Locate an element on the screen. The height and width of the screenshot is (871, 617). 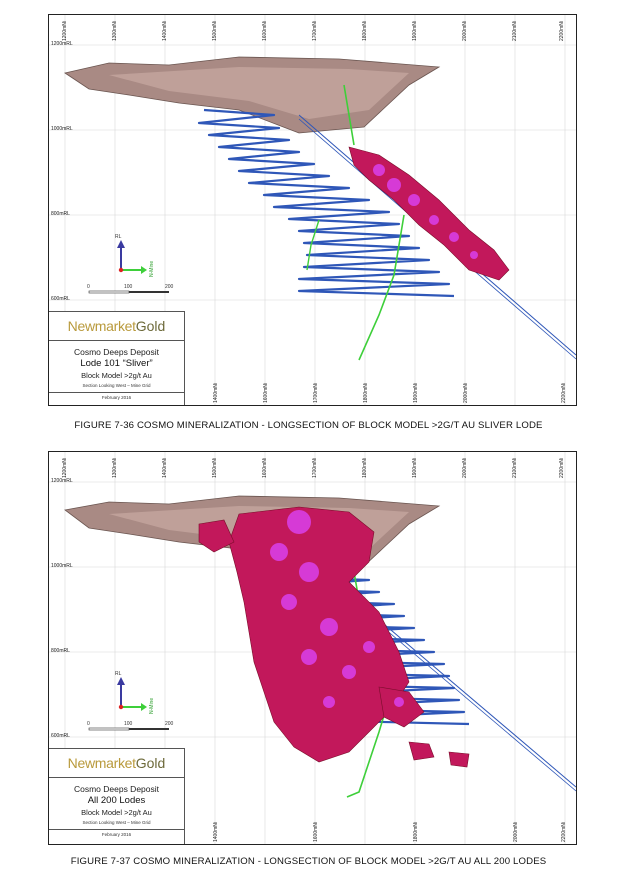
lode-name: All 200 Lodes is located at coordinates (116, 800).